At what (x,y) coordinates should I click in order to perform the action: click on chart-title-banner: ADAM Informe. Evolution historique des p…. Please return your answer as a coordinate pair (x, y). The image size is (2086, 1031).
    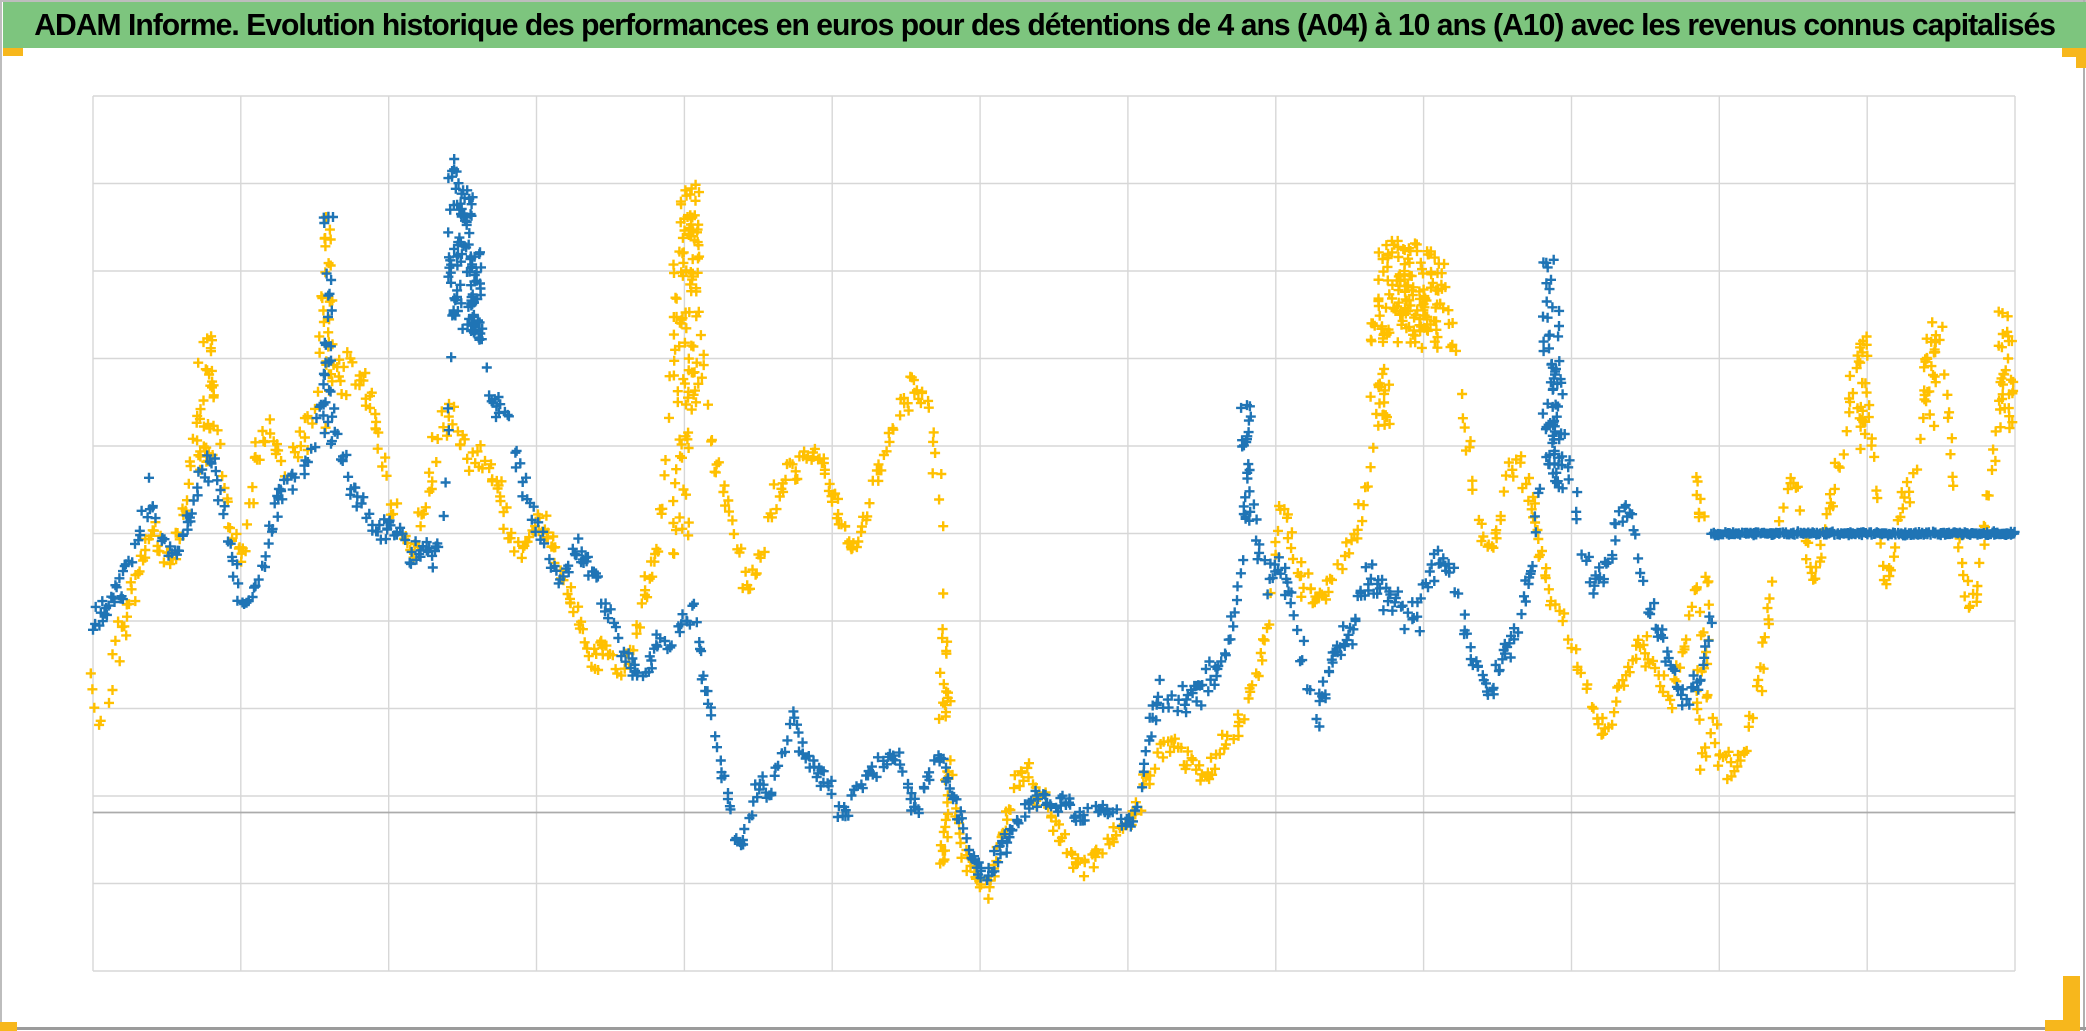
    Looking at the image, I should click on (1044, 25).